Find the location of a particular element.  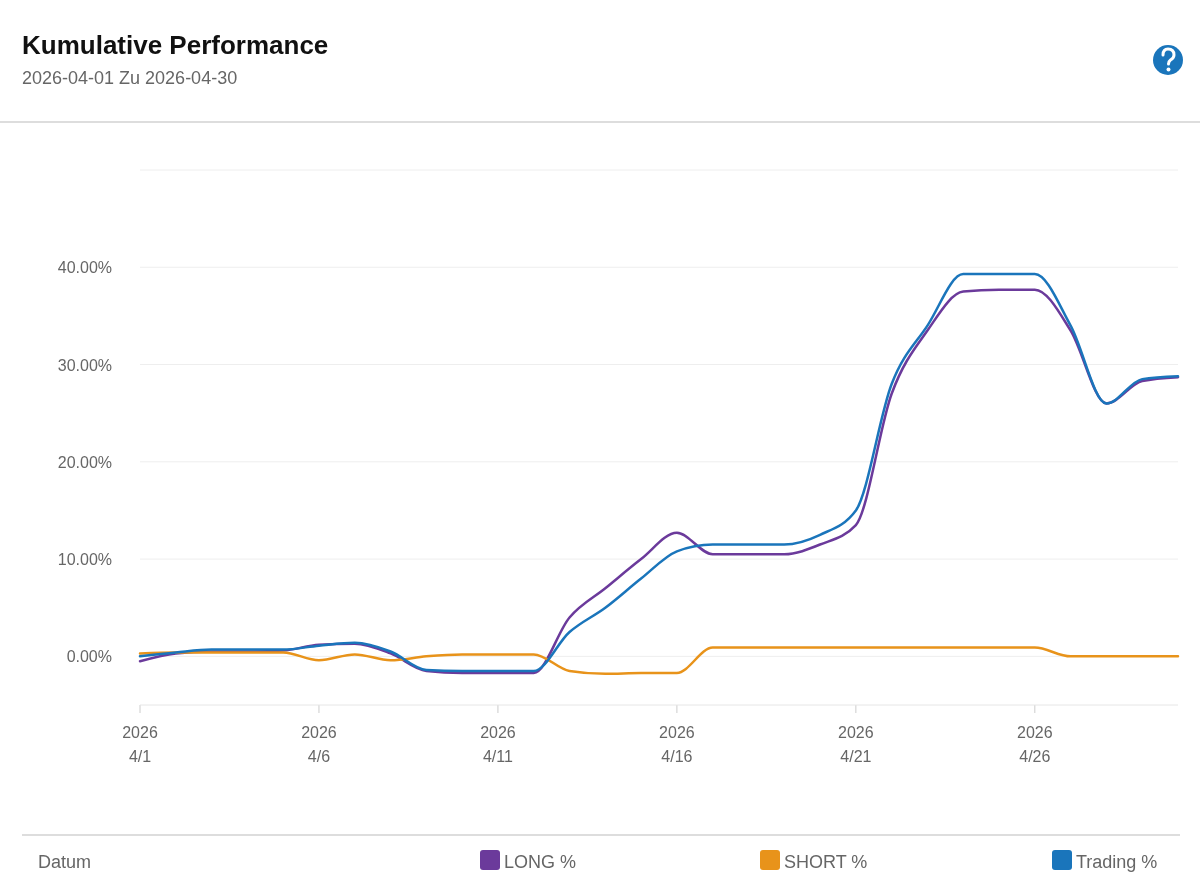

y-tick-label: 10.00% is located at coordinates (84, 560).